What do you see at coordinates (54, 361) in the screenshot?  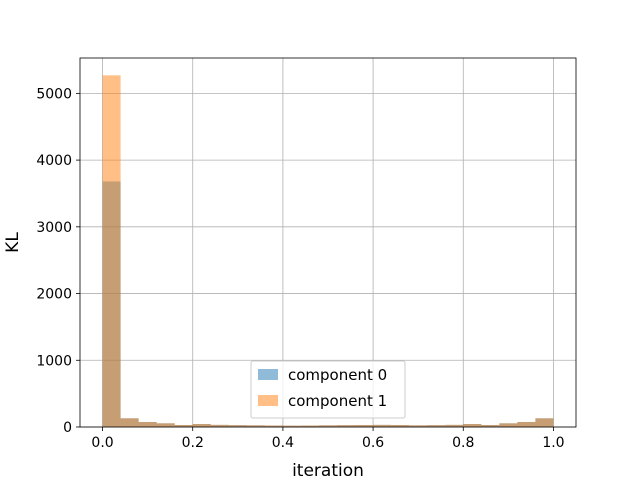 I see `y-tick-label: 1000` at bounding box center [54, 361].